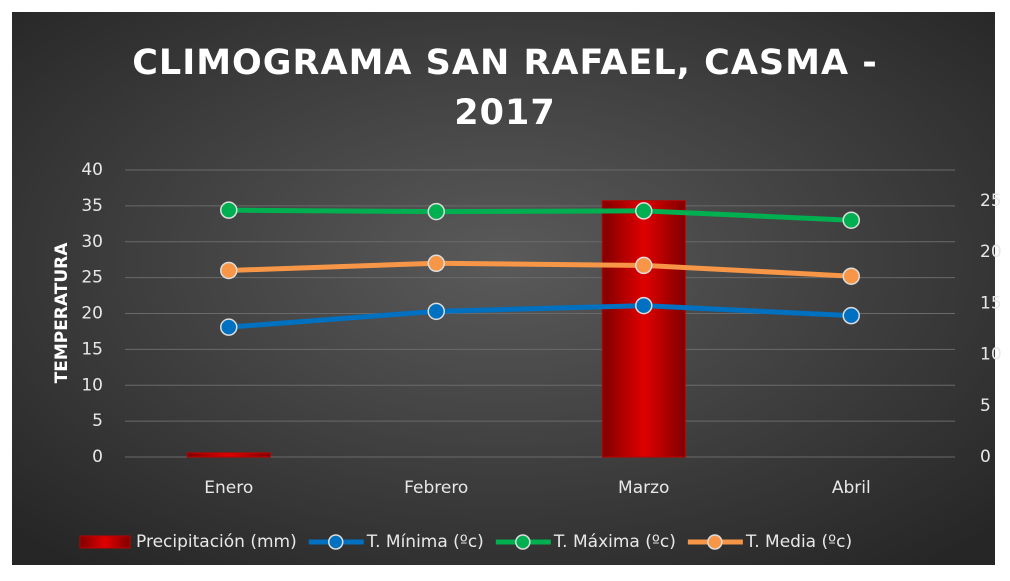  Describe the element at coordinates (92, 206) in the screenshot. I see `y-tick-label: 35` at that location.